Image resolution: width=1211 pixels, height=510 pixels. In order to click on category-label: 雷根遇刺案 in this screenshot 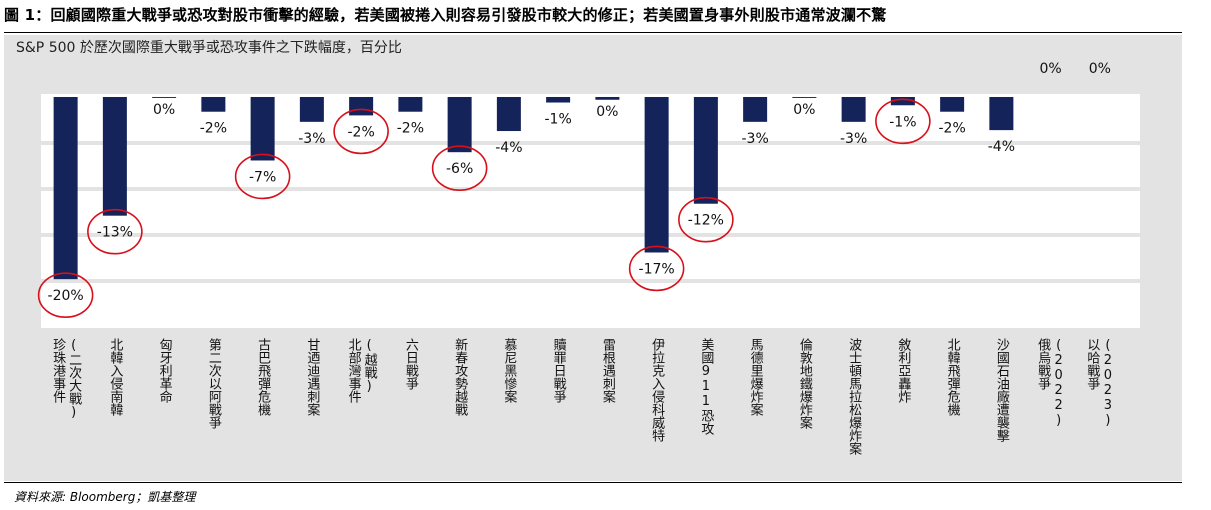, I will do `click(608, 370)`.